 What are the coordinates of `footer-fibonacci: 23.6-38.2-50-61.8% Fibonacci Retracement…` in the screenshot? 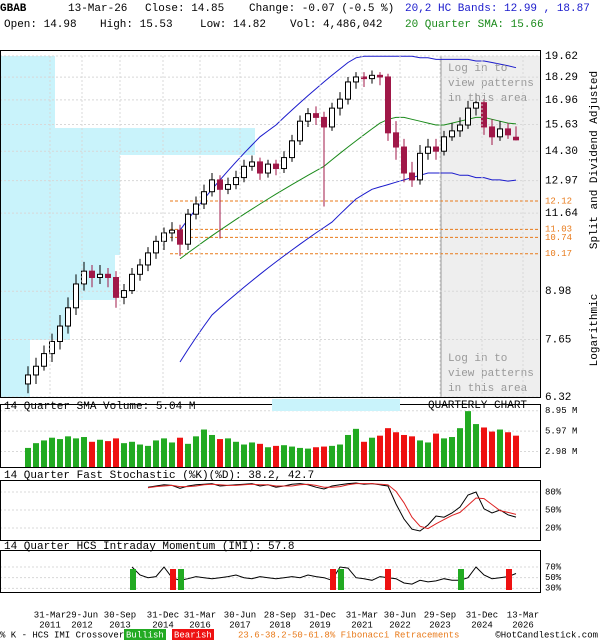 It's located at (348, 635).